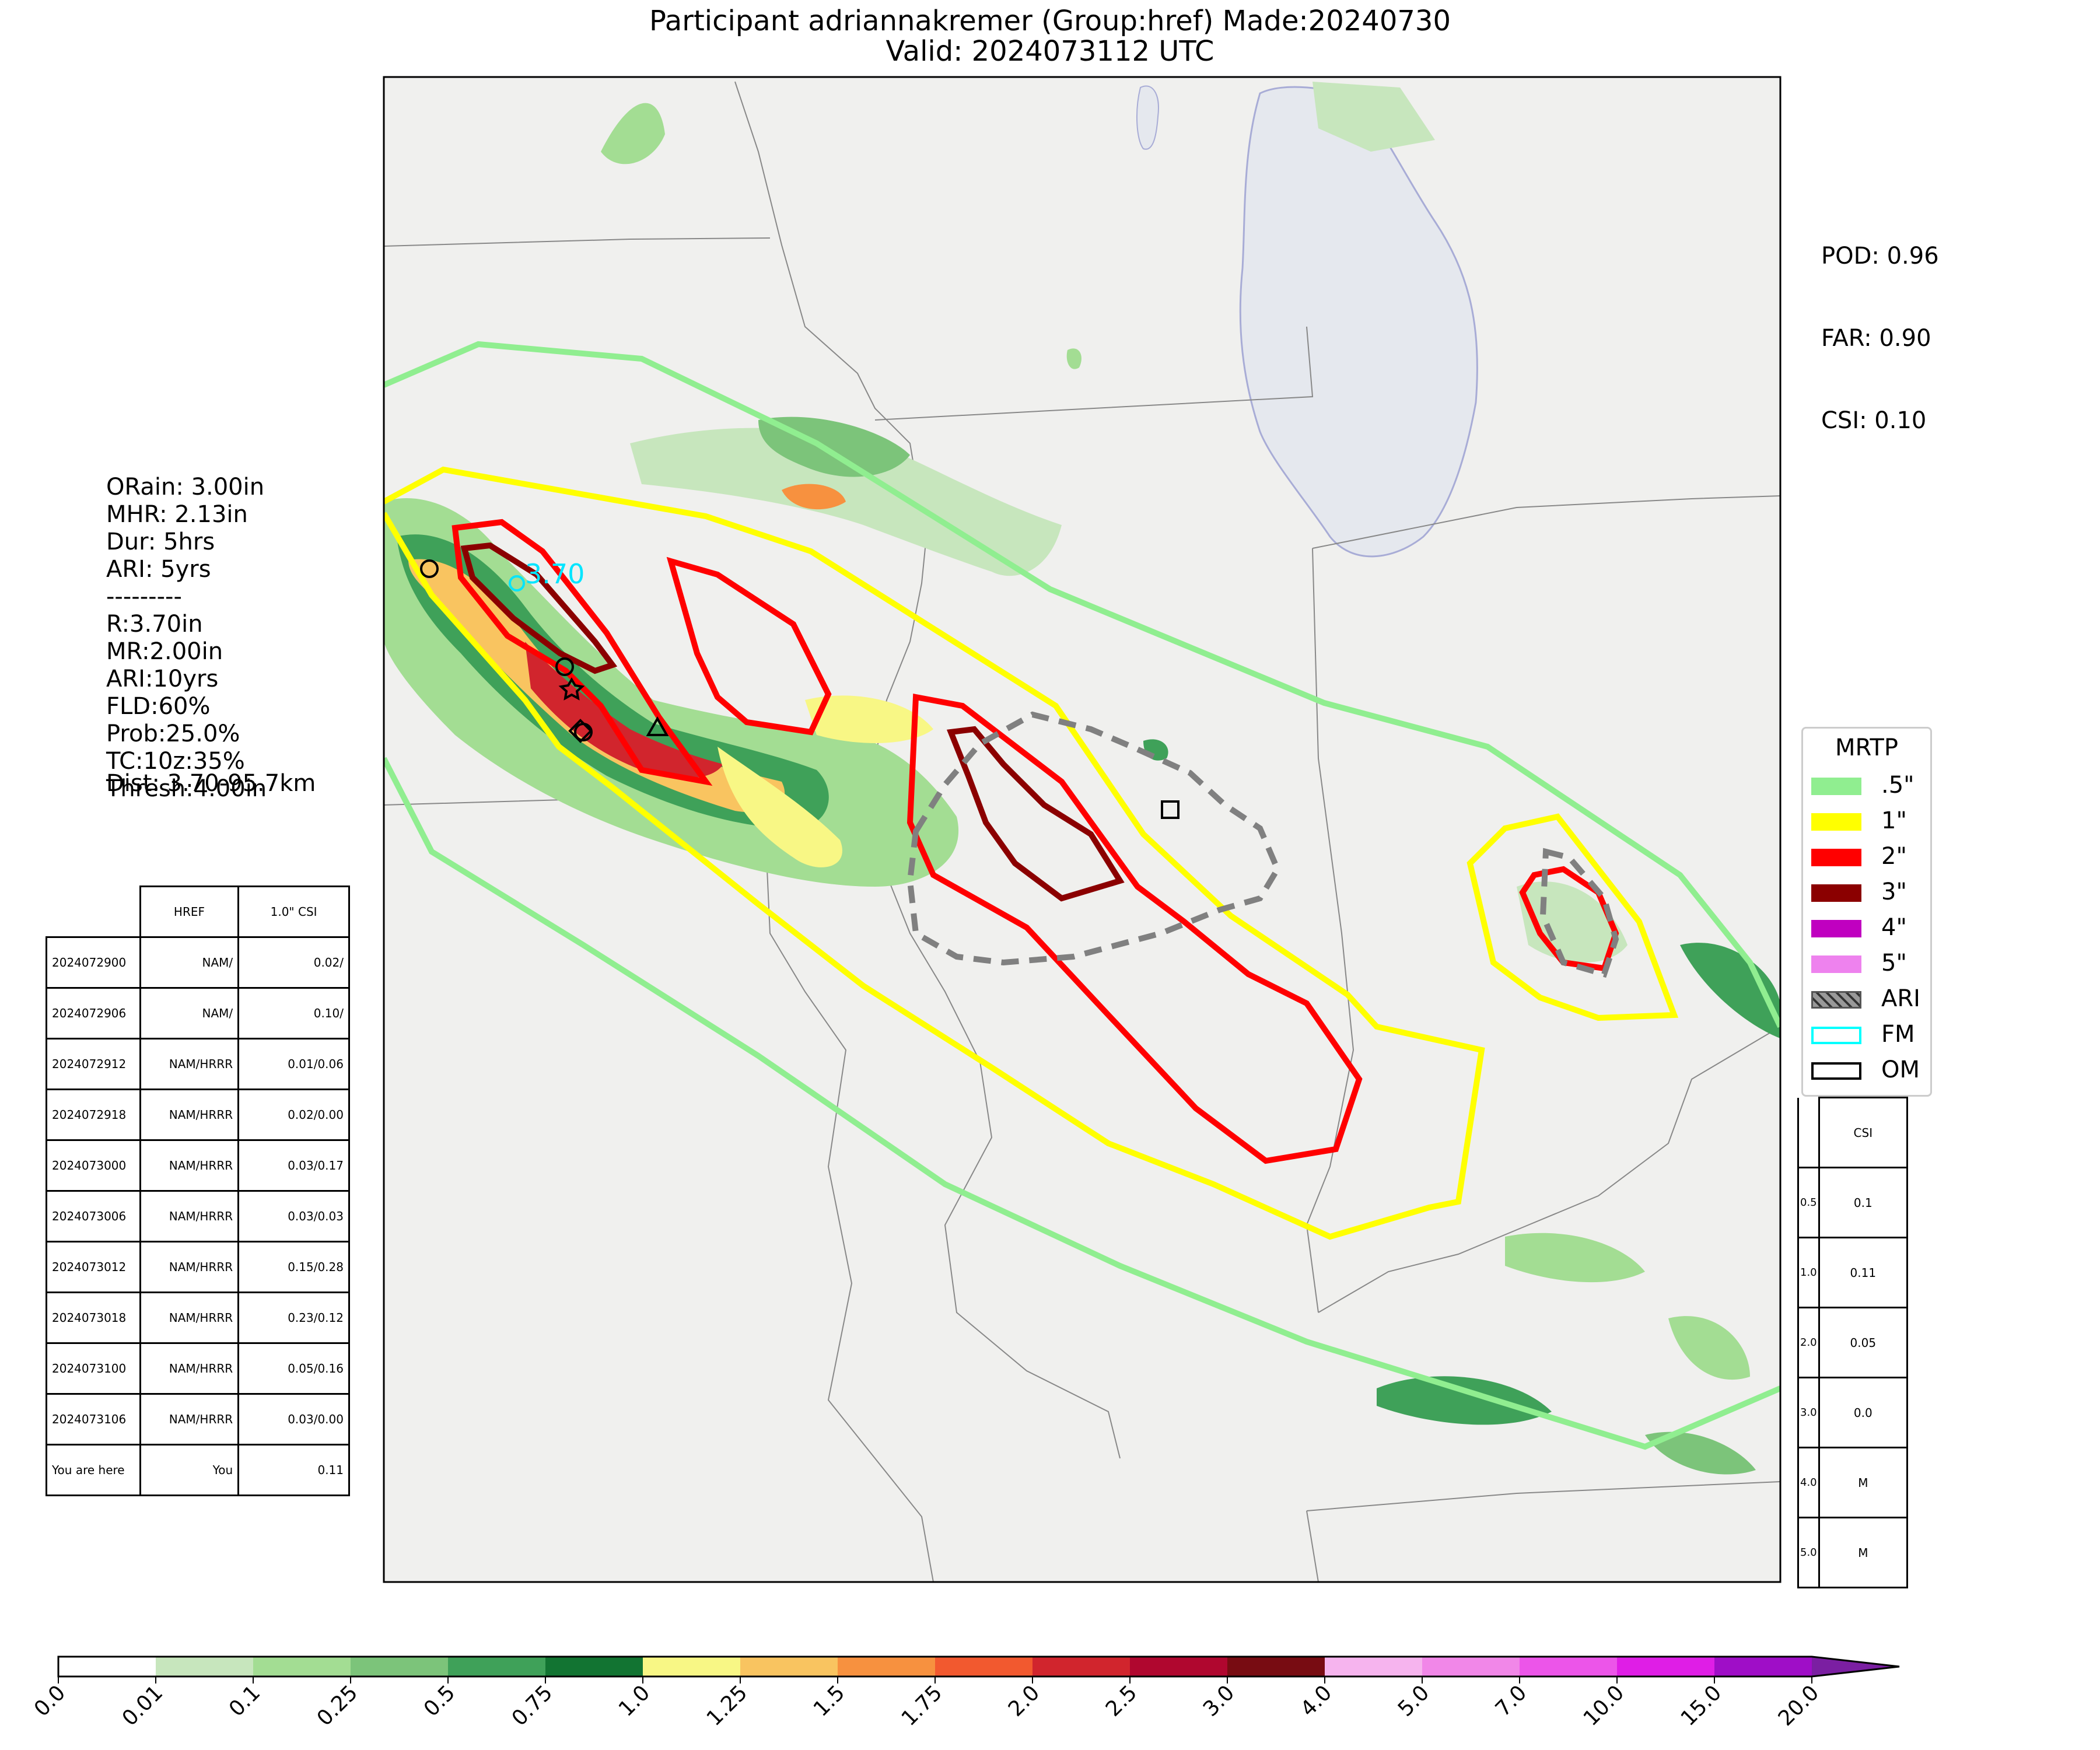 Image resolution: width=2100 pixels, height=1750 pixels. I want to click on table-row: 2024072900 NAM/0.02/, so click(198, 963).